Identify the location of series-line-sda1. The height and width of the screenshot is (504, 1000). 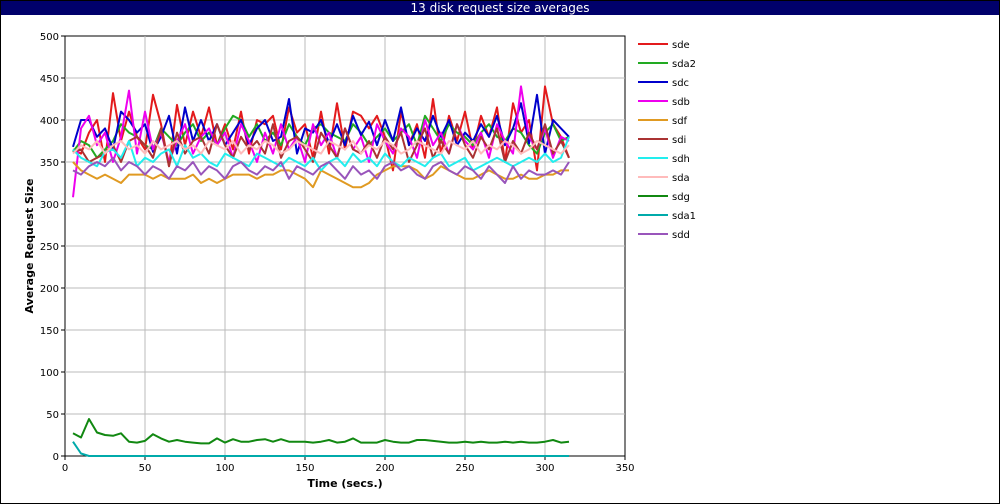
(320, 449).